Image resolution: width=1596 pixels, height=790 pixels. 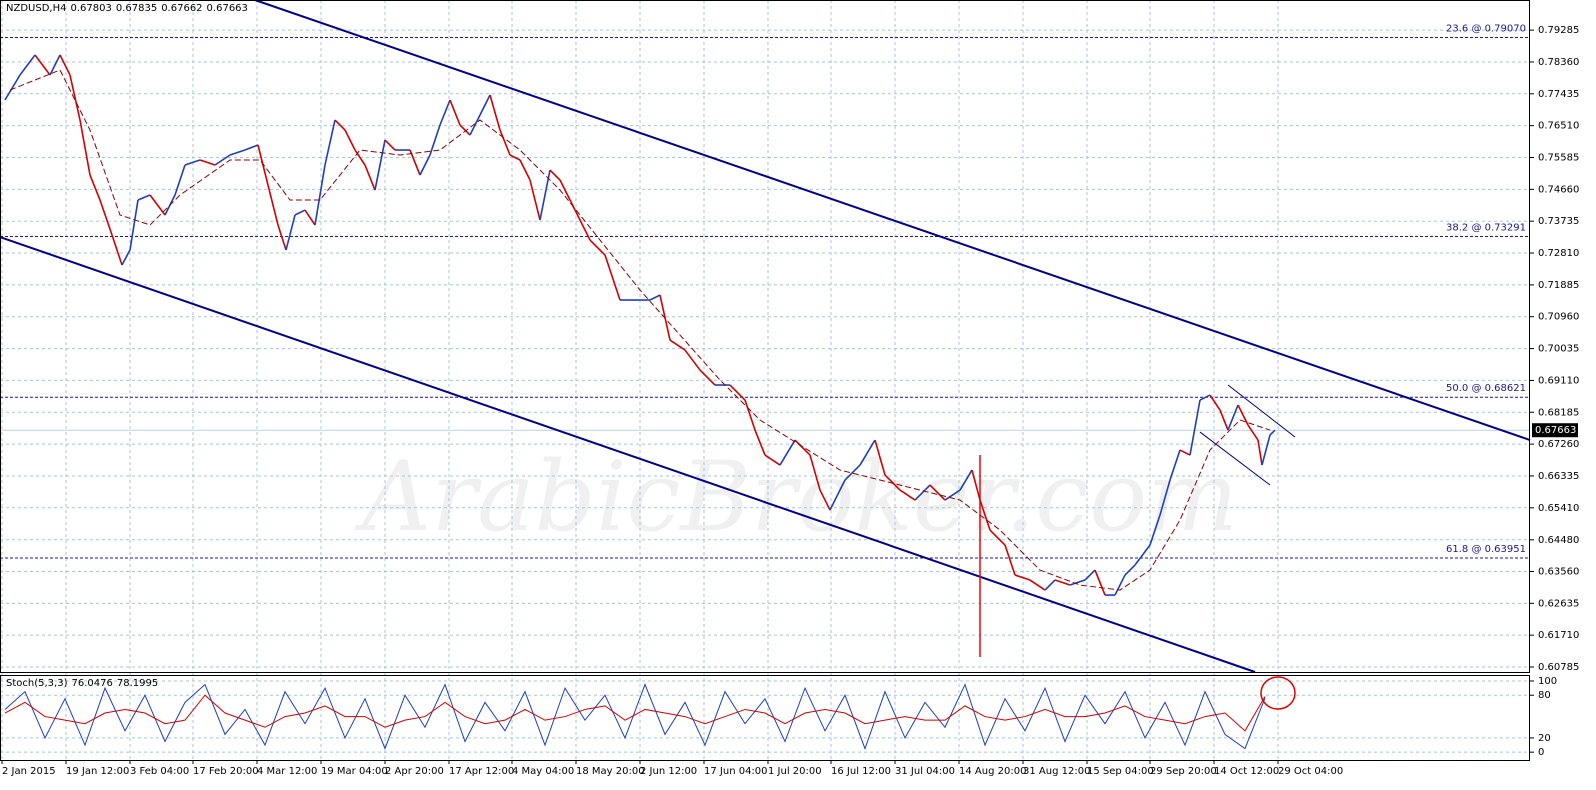 I want to click on x-tick-label: 2 Jun 12:00, so click(x=668, y=771).